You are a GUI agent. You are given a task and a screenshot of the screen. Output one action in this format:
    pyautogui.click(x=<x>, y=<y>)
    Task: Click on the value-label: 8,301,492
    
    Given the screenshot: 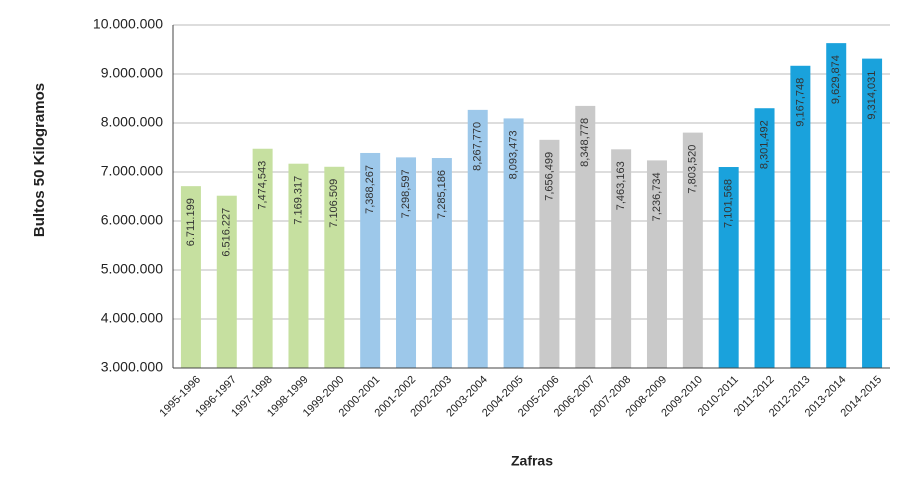 What is the action you would take?
    pyautogui.click(x=764, y=144)
    